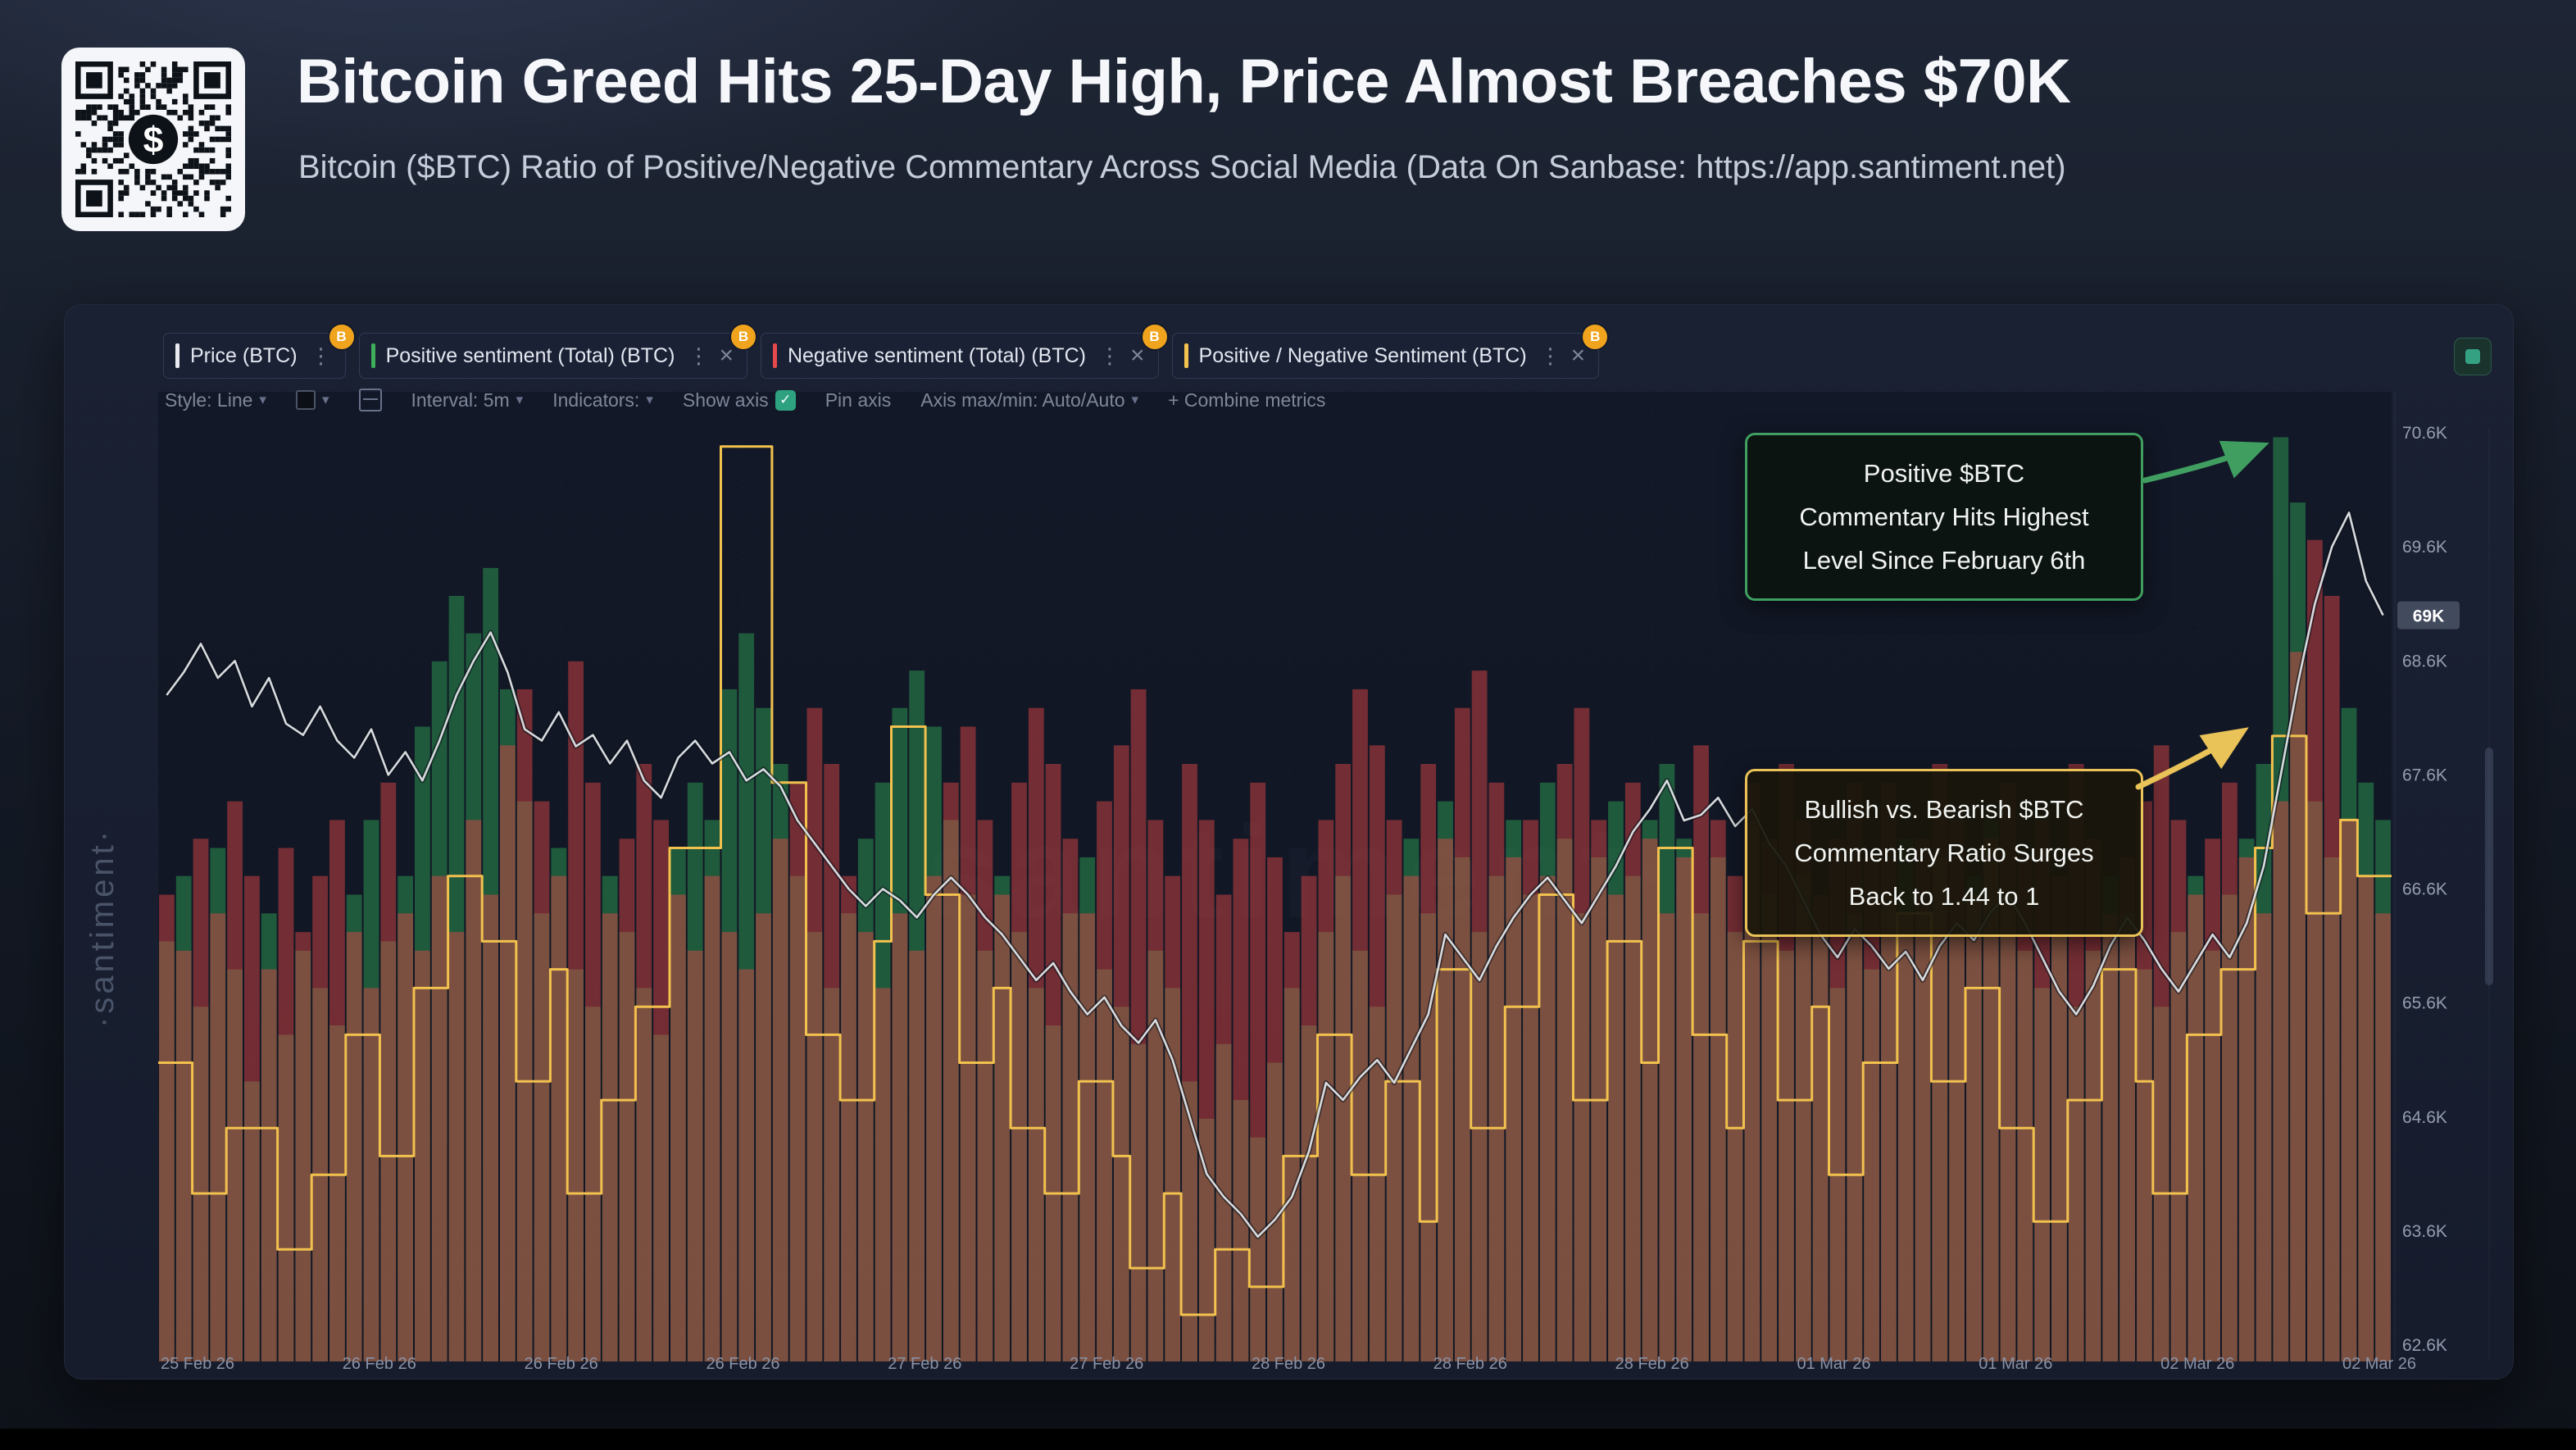 This screenshot has width=2576, height=1450. Describe the element at coordinates (2424, 547) in the screenshot. I see `svg-text: 69.6K` at that location.